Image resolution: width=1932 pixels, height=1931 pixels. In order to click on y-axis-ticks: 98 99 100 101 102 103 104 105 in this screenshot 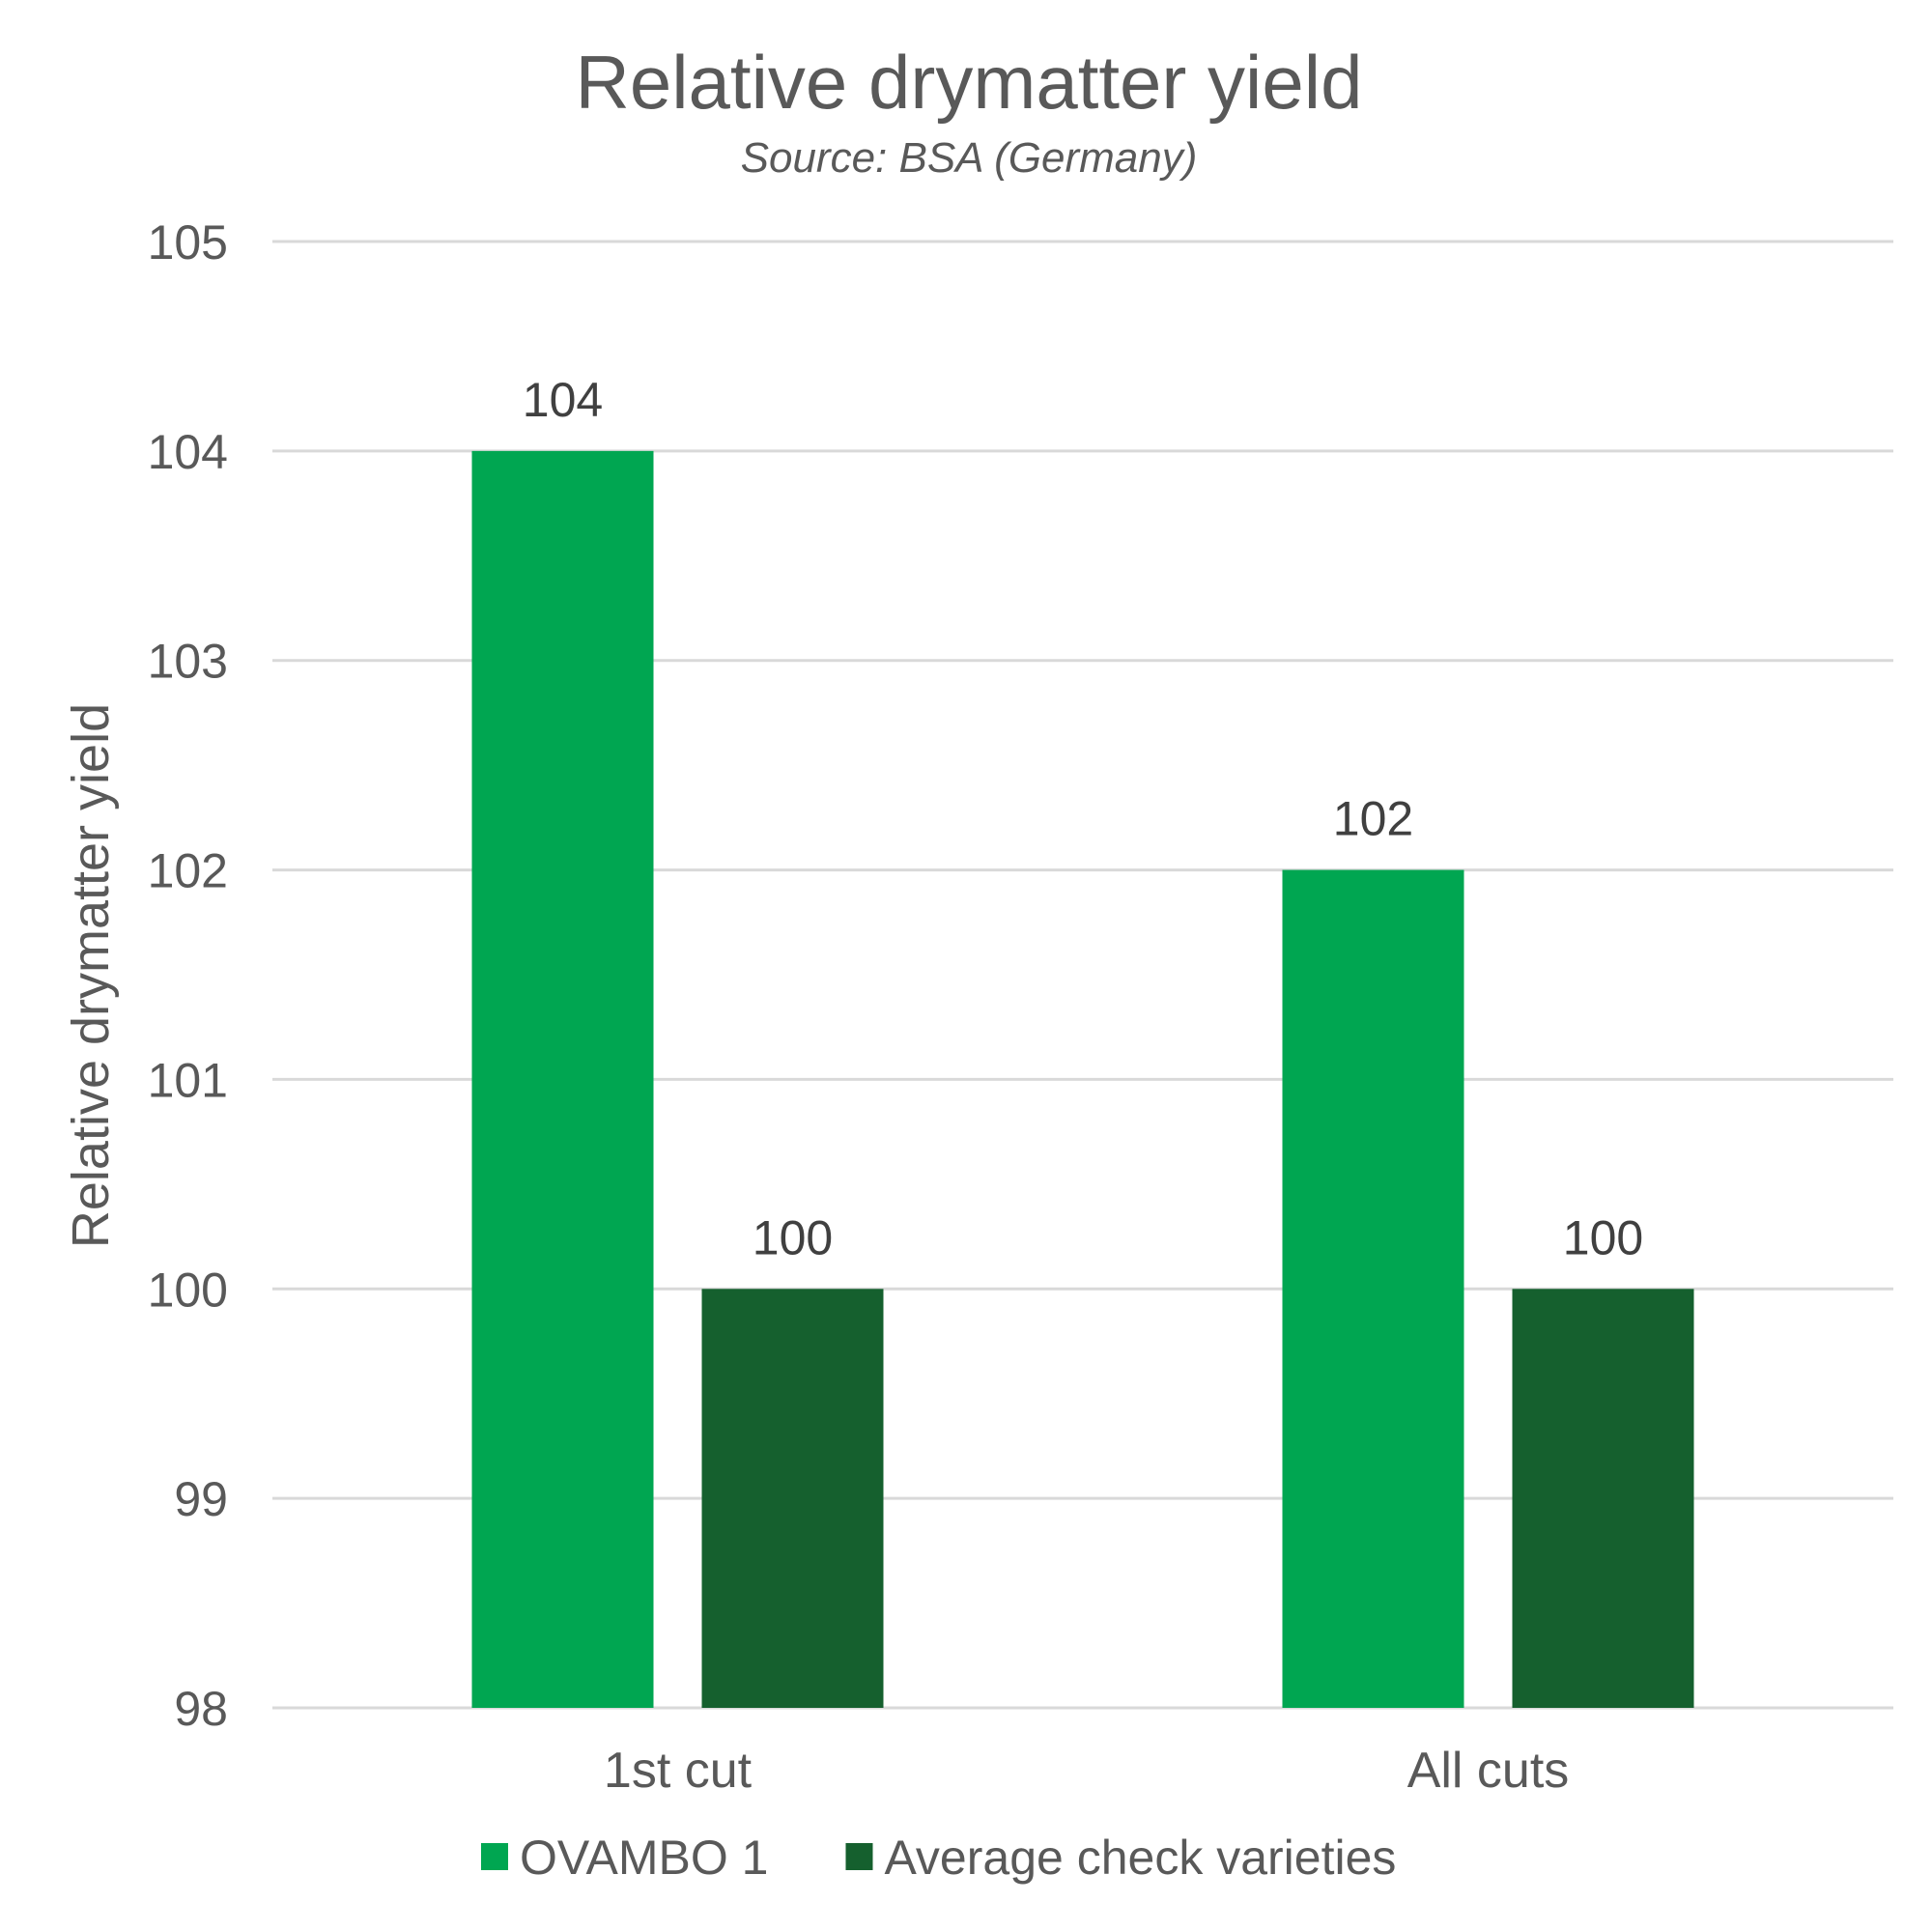, I will do `click(188, 975)`.